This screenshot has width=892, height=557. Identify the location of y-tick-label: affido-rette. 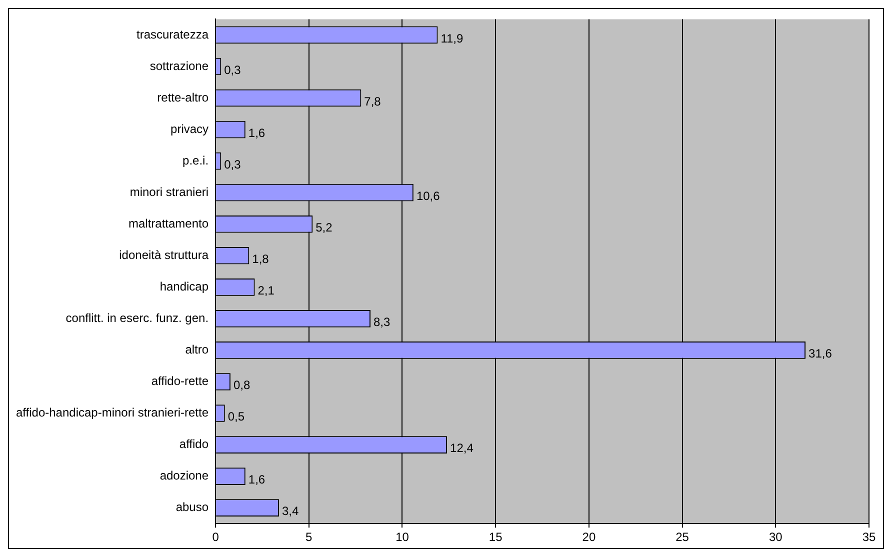
(180, 381).